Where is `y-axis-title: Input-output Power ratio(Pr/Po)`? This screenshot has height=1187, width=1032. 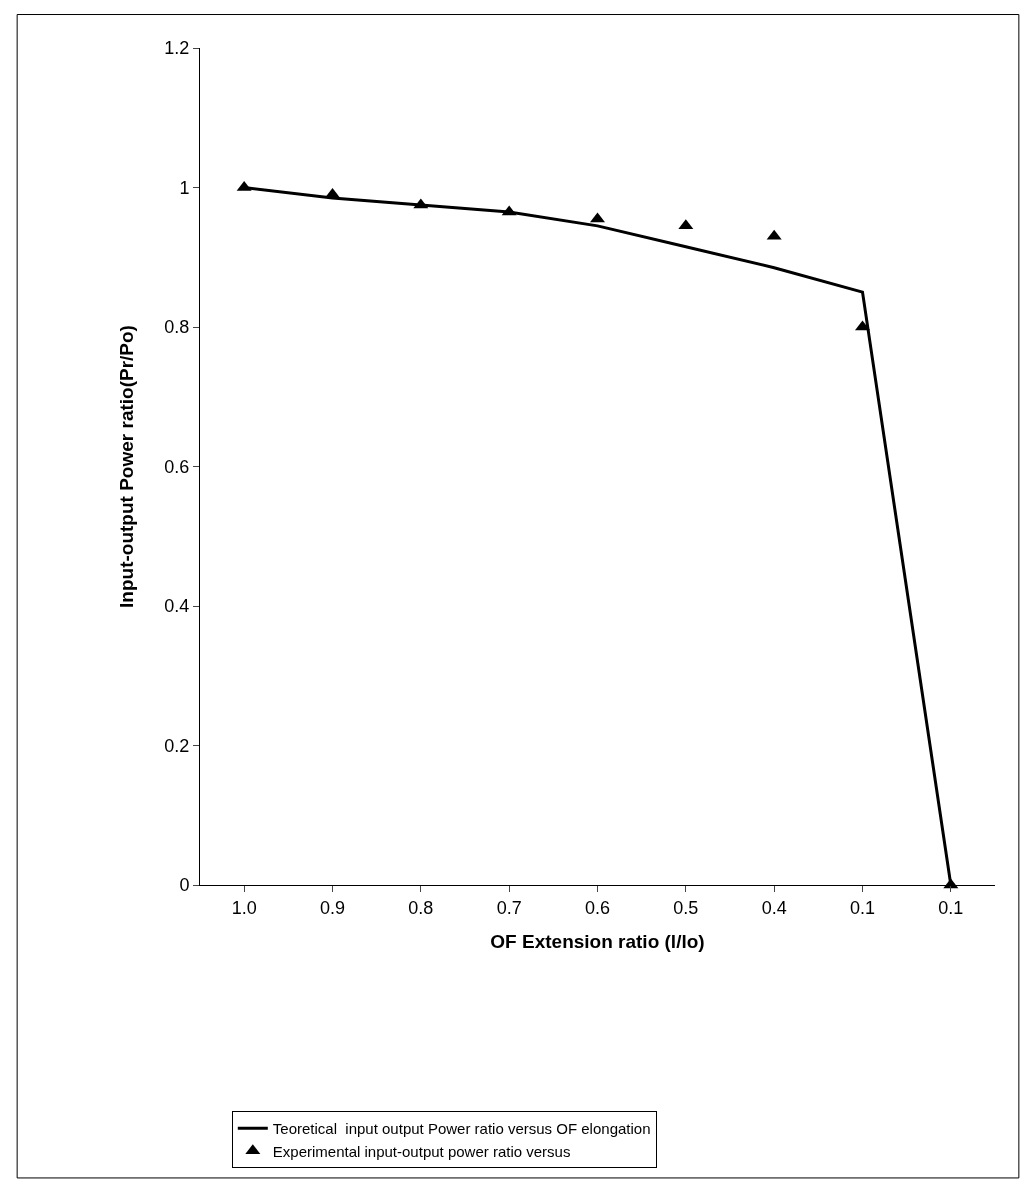 y-axis-title: Input-output Power ratio(Pr/Po) is located at coordinates (127, 466).